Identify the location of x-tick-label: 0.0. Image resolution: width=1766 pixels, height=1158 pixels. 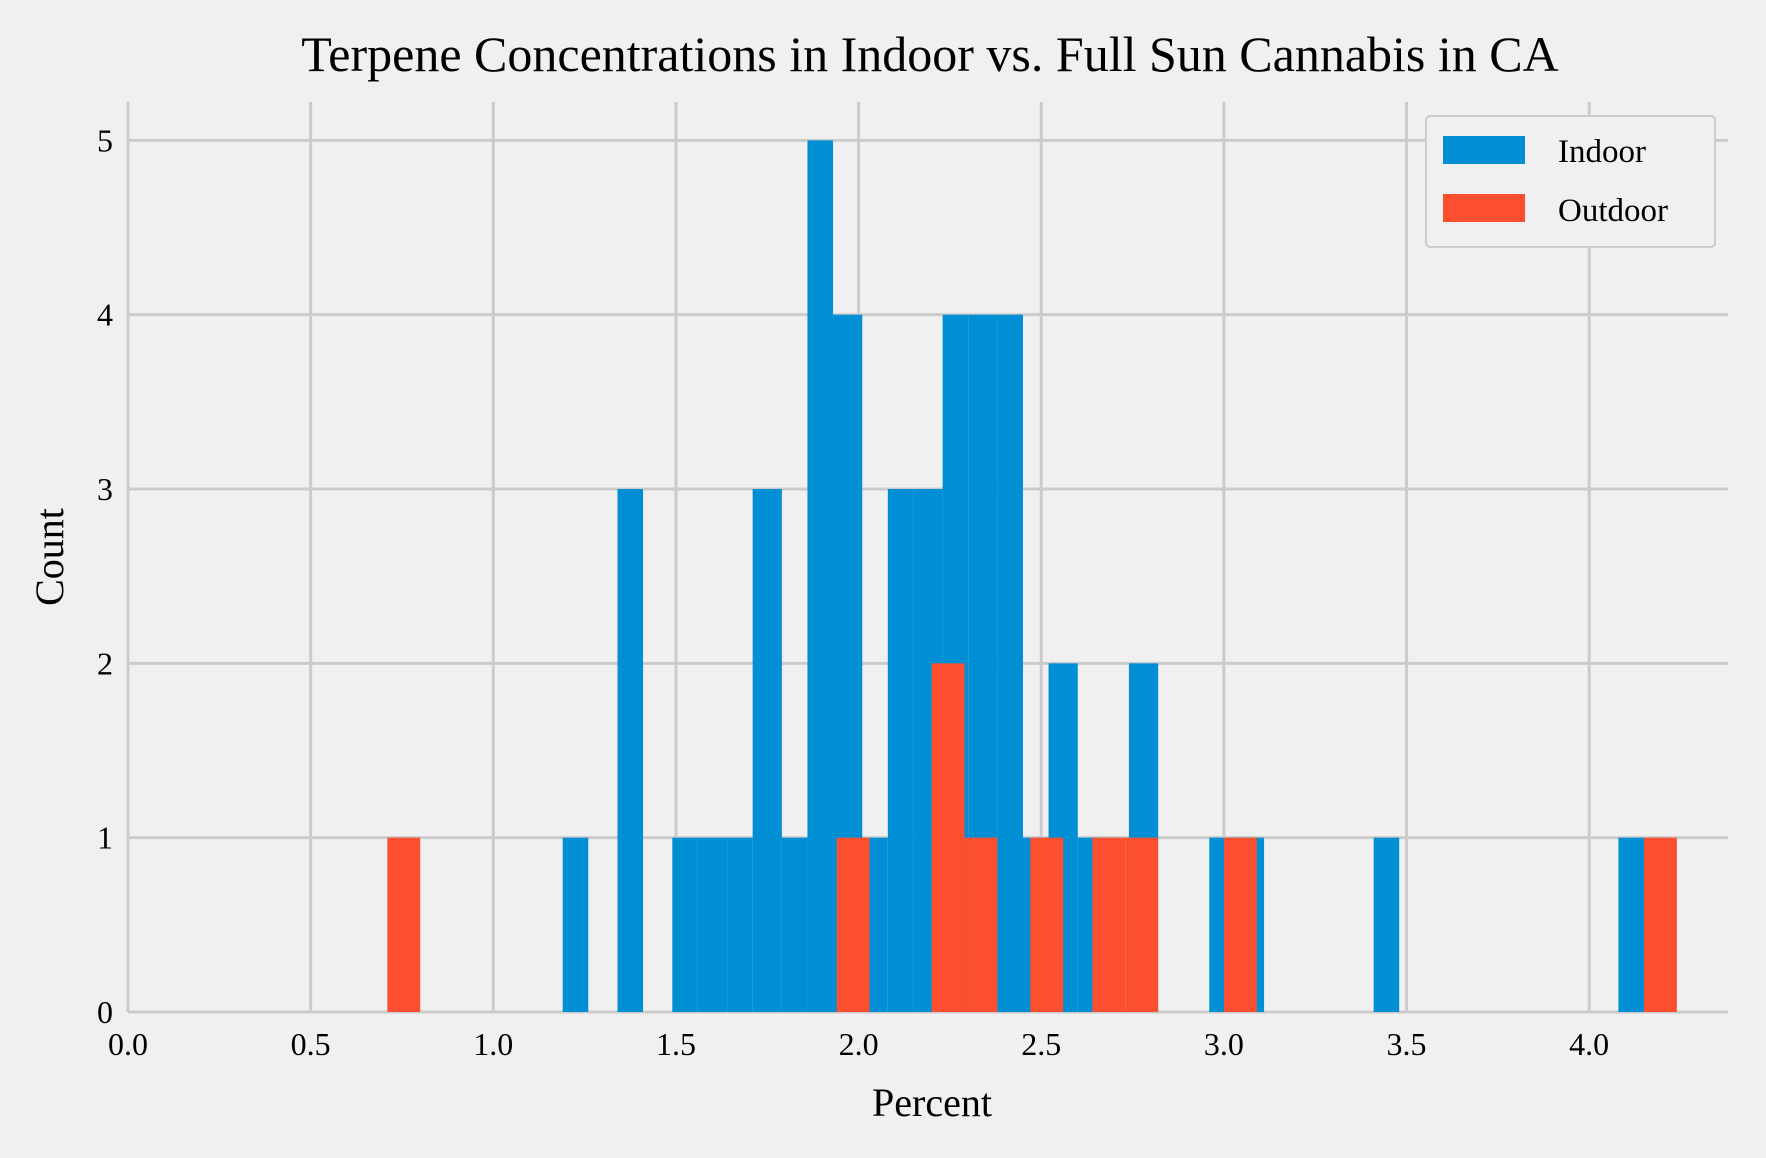
(128, 1044).